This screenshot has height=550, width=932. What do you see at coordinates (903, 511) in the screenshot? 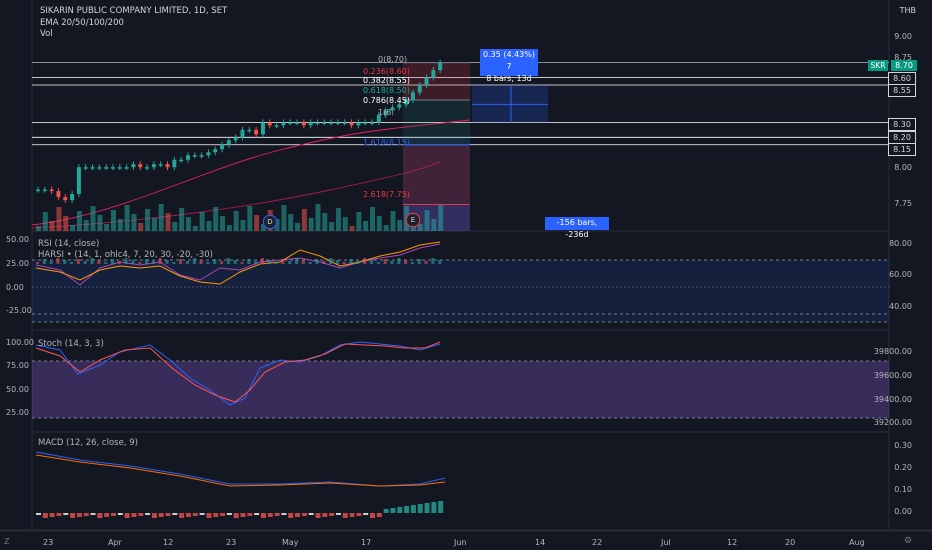
I see `macd-right-tick: 0.00` at bounding box center [903, 511].